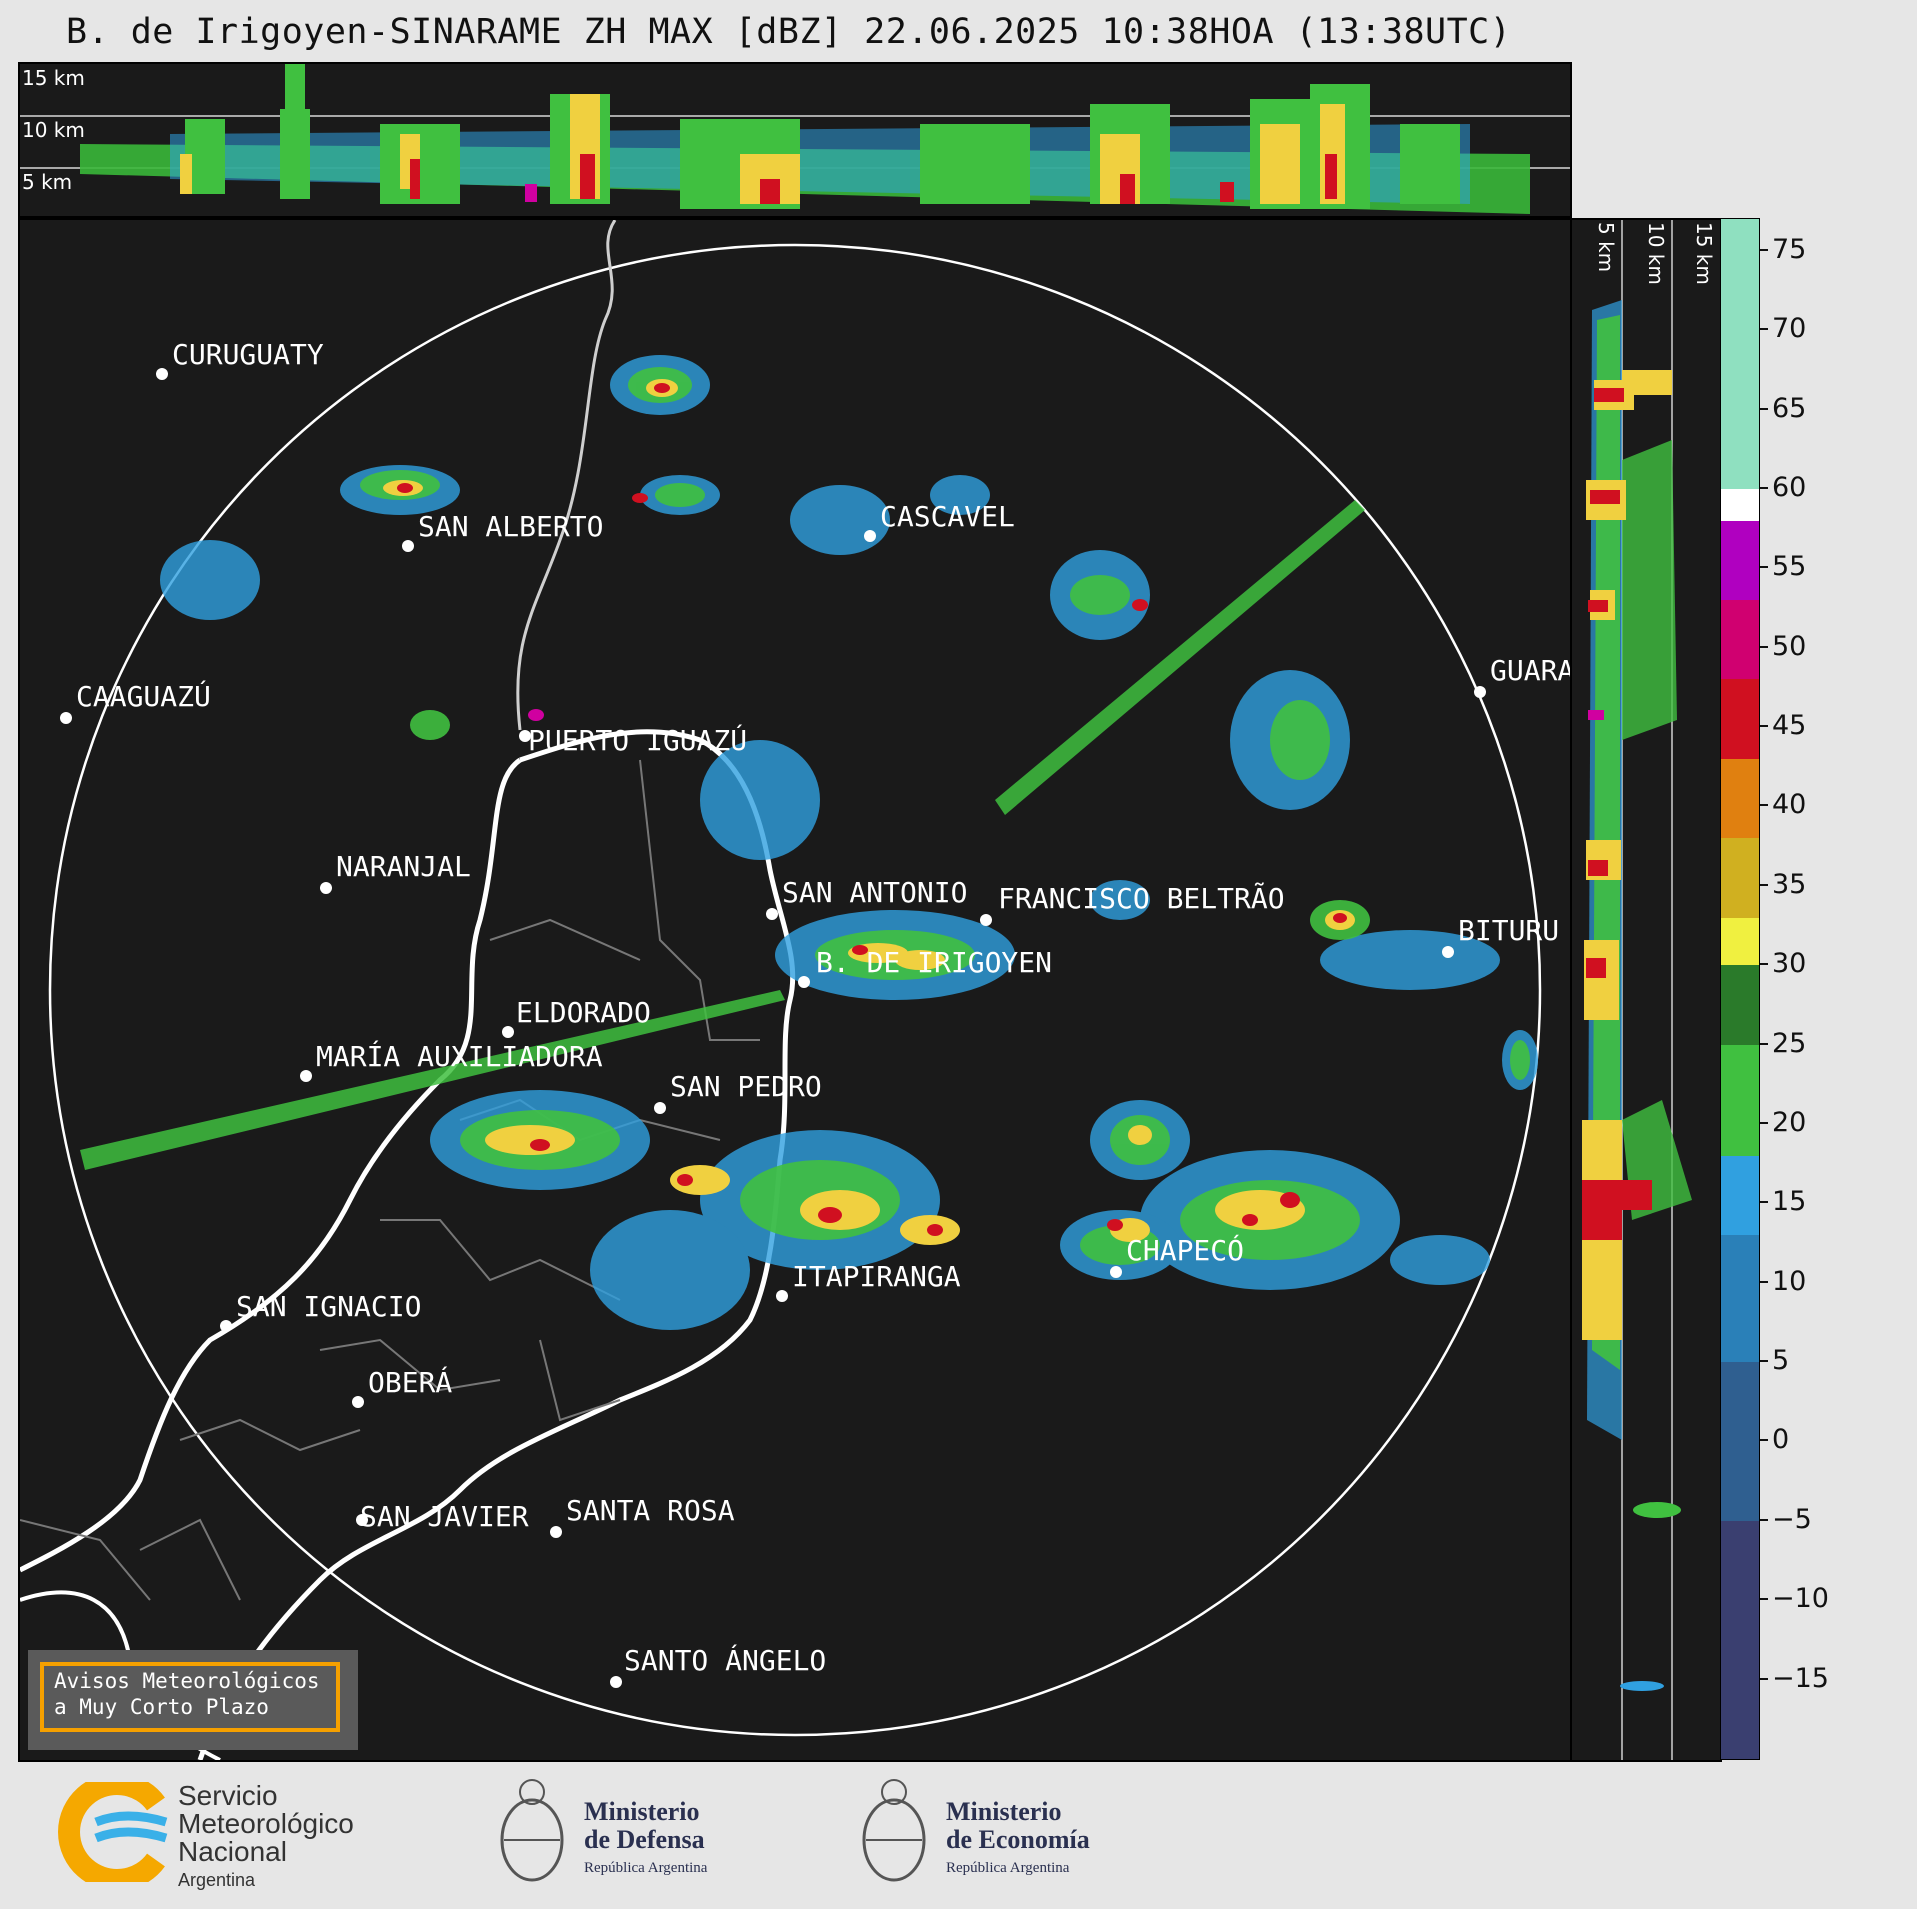 This screenshot has height=1909, width=1917. Describe the element at coordinates (1185, 1250) in the screenshot. I see `city-label-chapeco: CHAPECÓ` at that location.